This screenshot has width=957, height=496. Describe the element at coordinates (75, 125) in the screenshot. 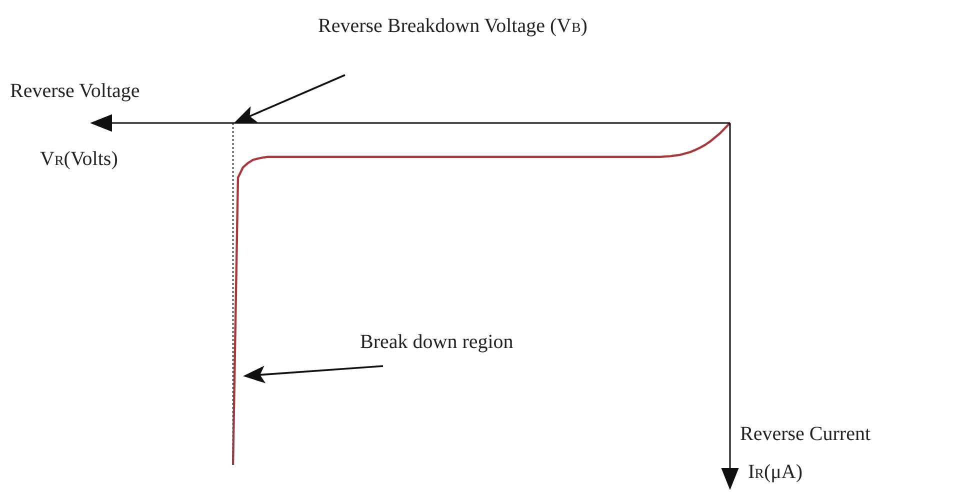

I see `text: Reverse Voltage VR(Volts)` at that location.